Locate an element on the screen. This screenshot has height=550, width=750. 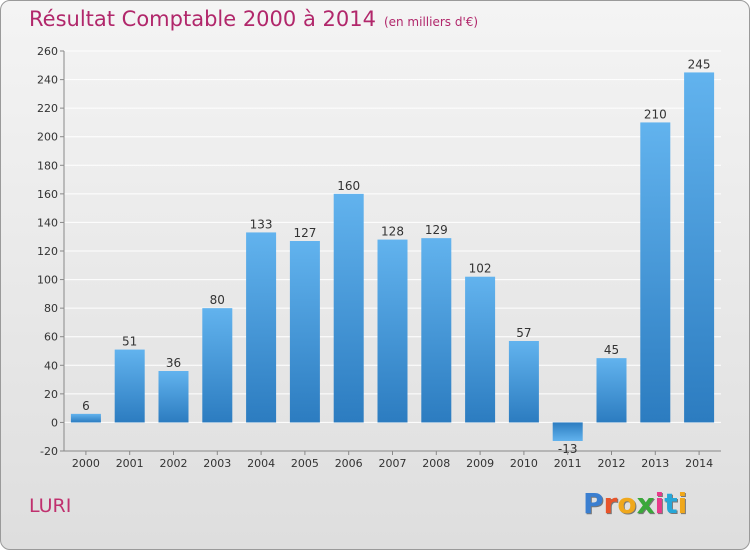
data-label: 6 is located at coordinates (86, 406).